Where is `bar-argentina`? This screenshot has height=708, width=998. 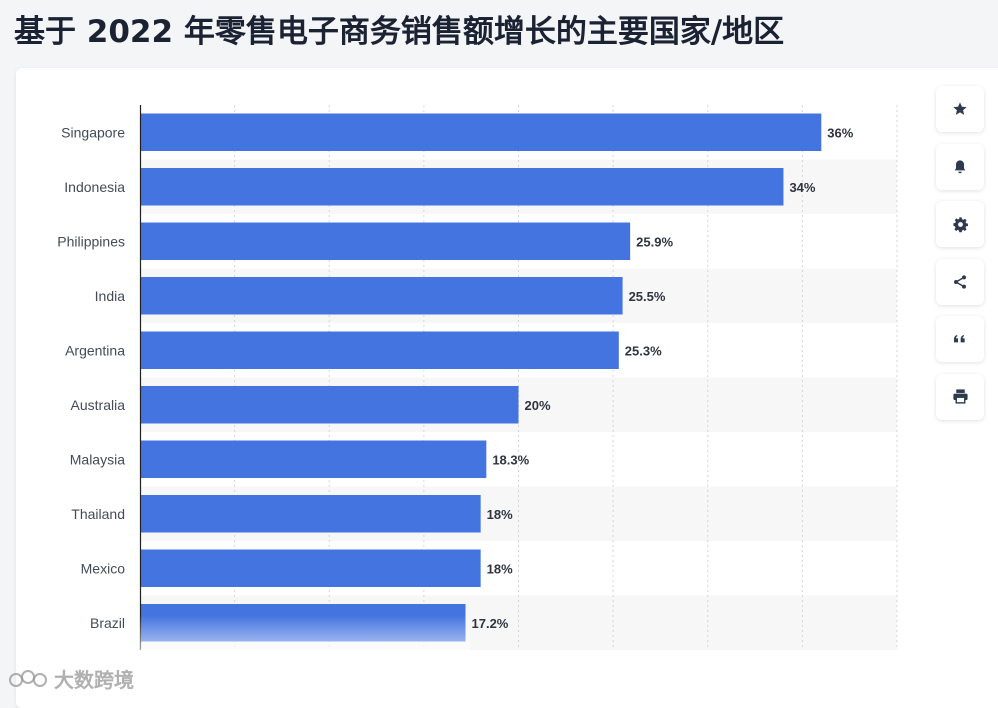
bar-argentina is located at coordinates (379, 350).